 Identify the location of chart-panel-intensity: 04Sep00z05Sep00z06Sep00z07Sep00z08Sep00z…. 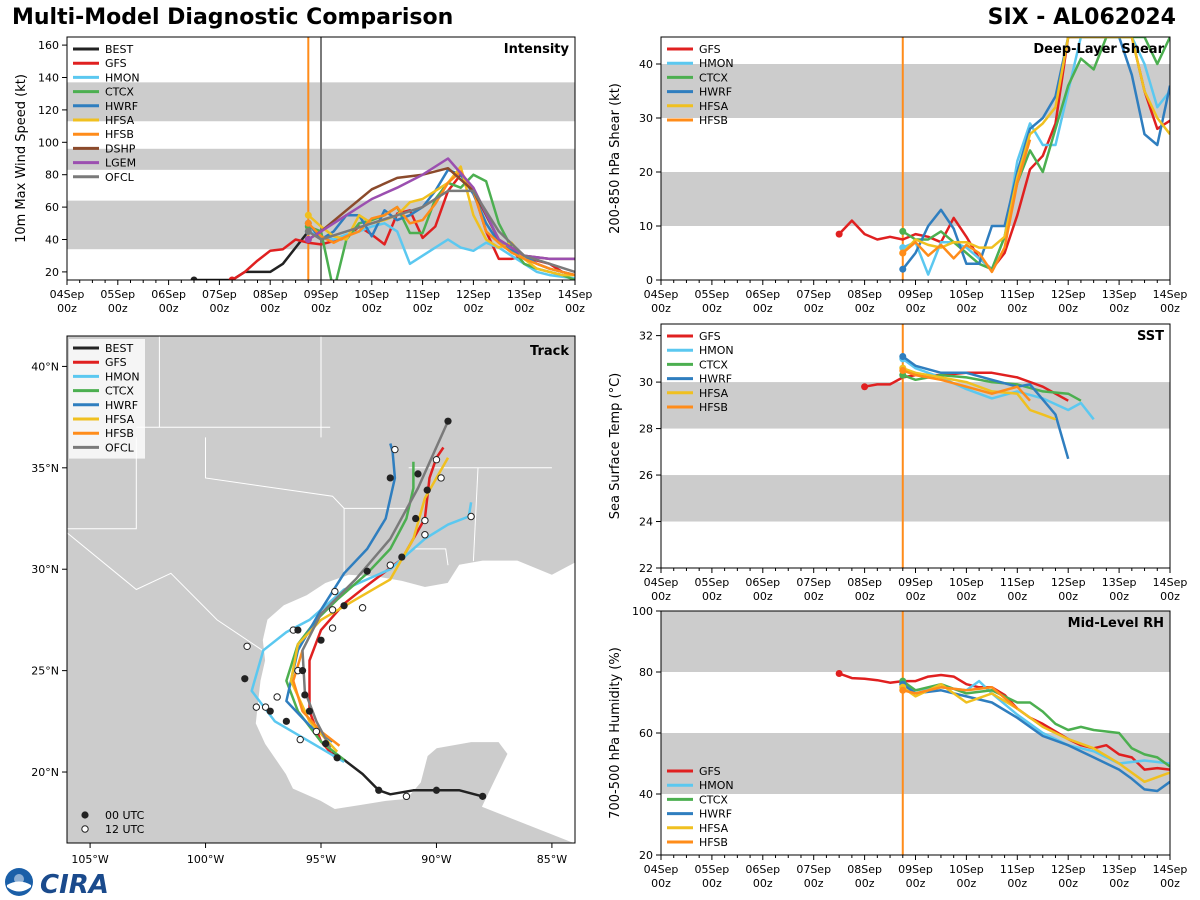
(303, 175).